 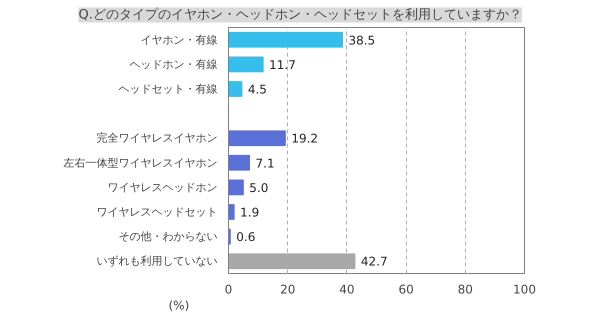 I want to click on y-tick-label: 左右一体型ワイヤレスイヤホン, so click(x=141, y=163).